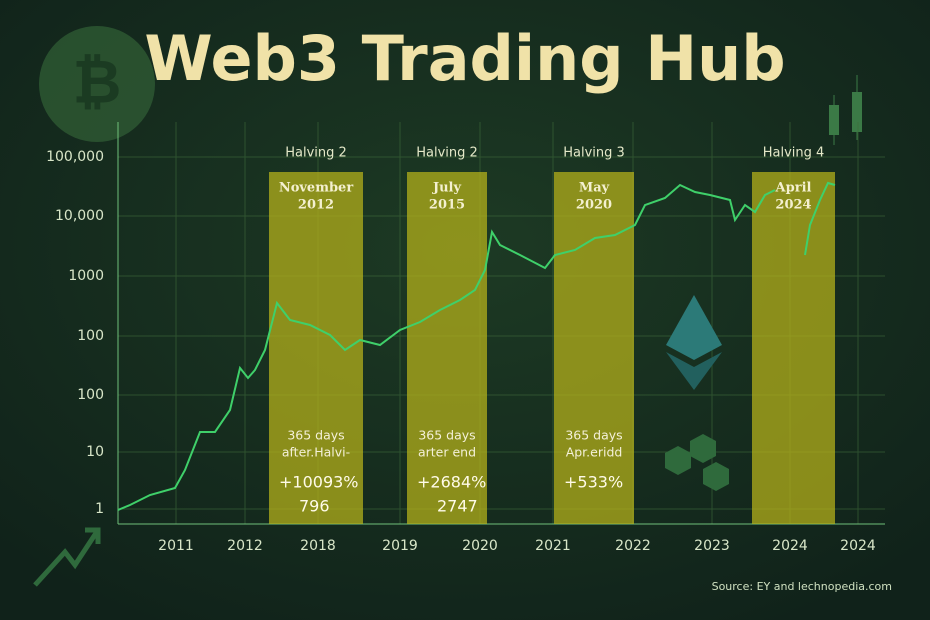 This screenshot has width=930, height=620. I want to click on halving-value: 796, so click(314, 506).